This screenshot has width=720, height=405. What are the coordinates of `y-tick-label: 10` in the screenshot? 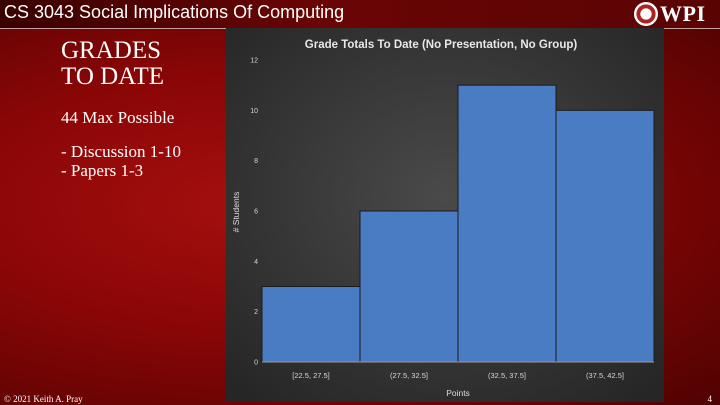 It's located at (254, 111).